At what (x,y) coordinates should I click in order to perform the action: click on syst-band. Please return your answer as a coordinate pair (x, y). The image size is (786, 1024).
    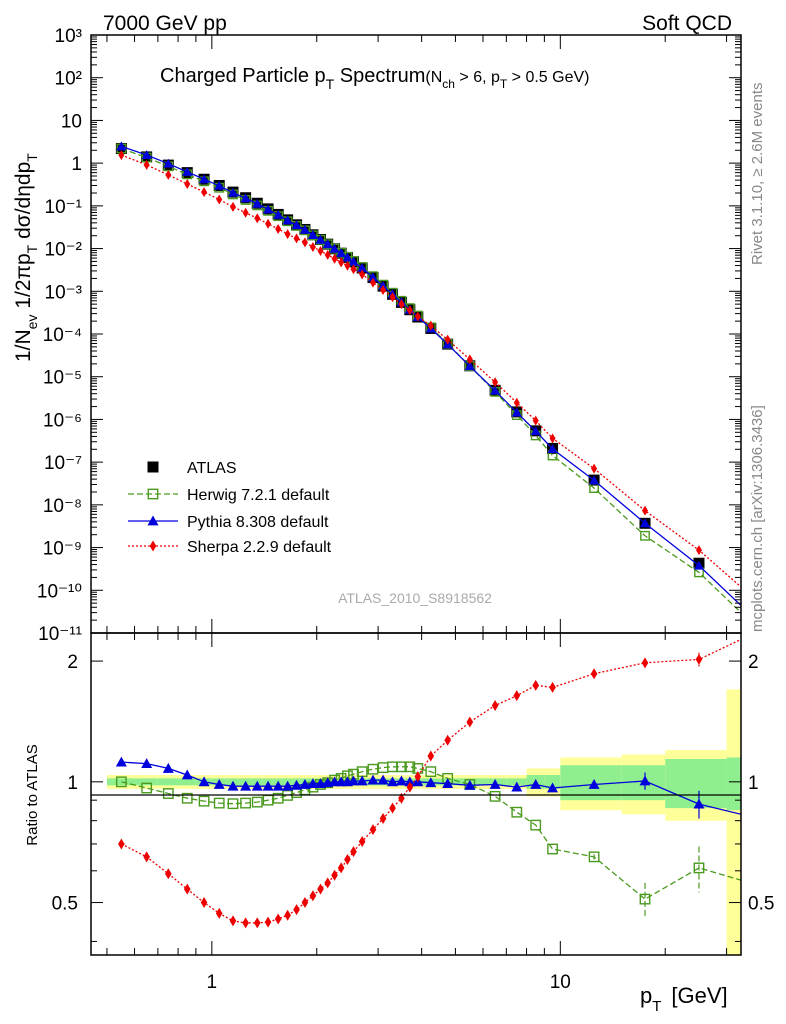
    Looking at the image, I should click on (733, 822).